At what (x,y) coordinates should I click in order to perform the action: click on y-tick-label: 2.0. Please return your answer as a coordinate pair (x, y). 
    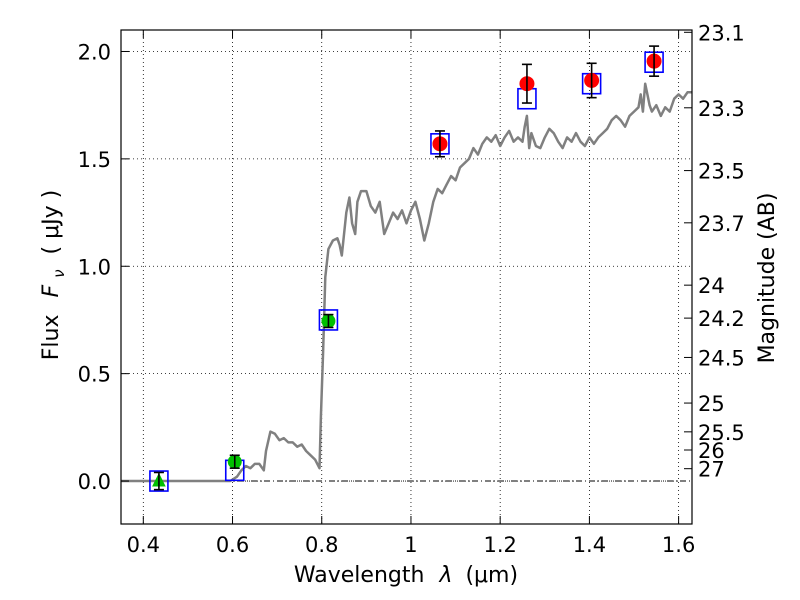
    Looking at the image, I should click on (94, 52).